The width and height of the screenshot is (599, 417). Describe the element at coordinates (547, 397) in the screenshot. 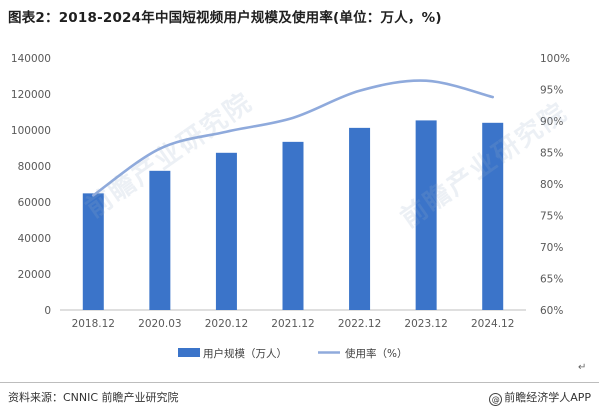

I see `brand-text: 前瞻经济学人APP` at that location.